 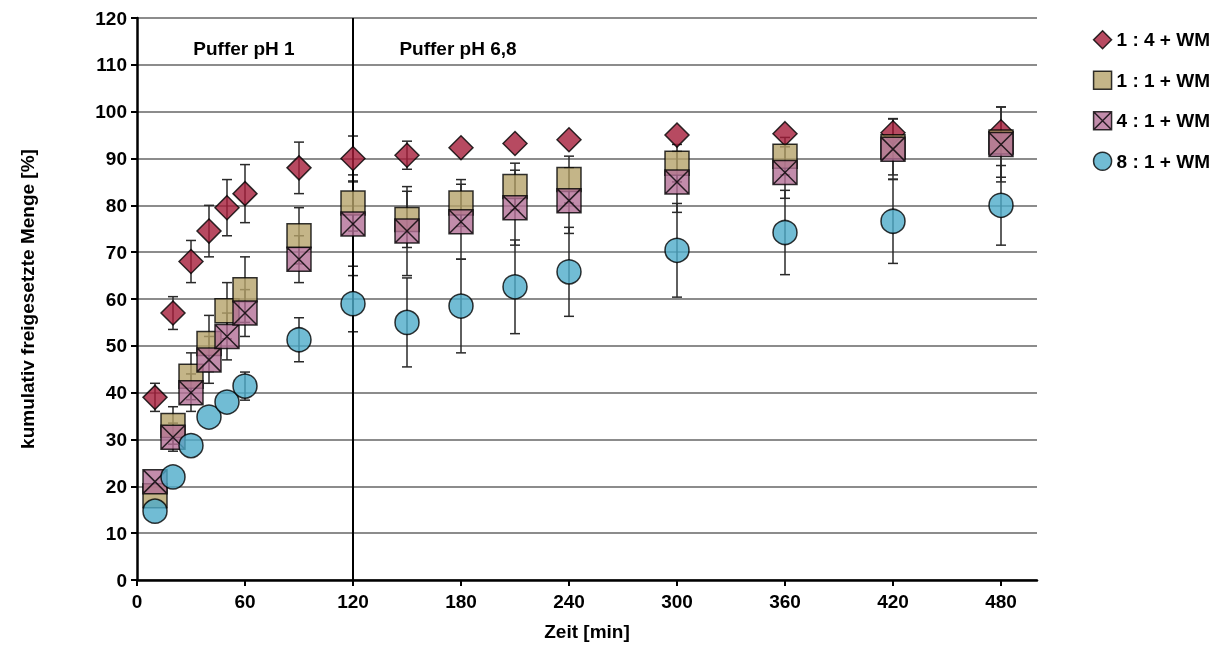 What do you see at coordinates (1163, 80) in the screenshot?
I see `legend-label: 1 : 1 + WM` at bounding box center [1163, 80].